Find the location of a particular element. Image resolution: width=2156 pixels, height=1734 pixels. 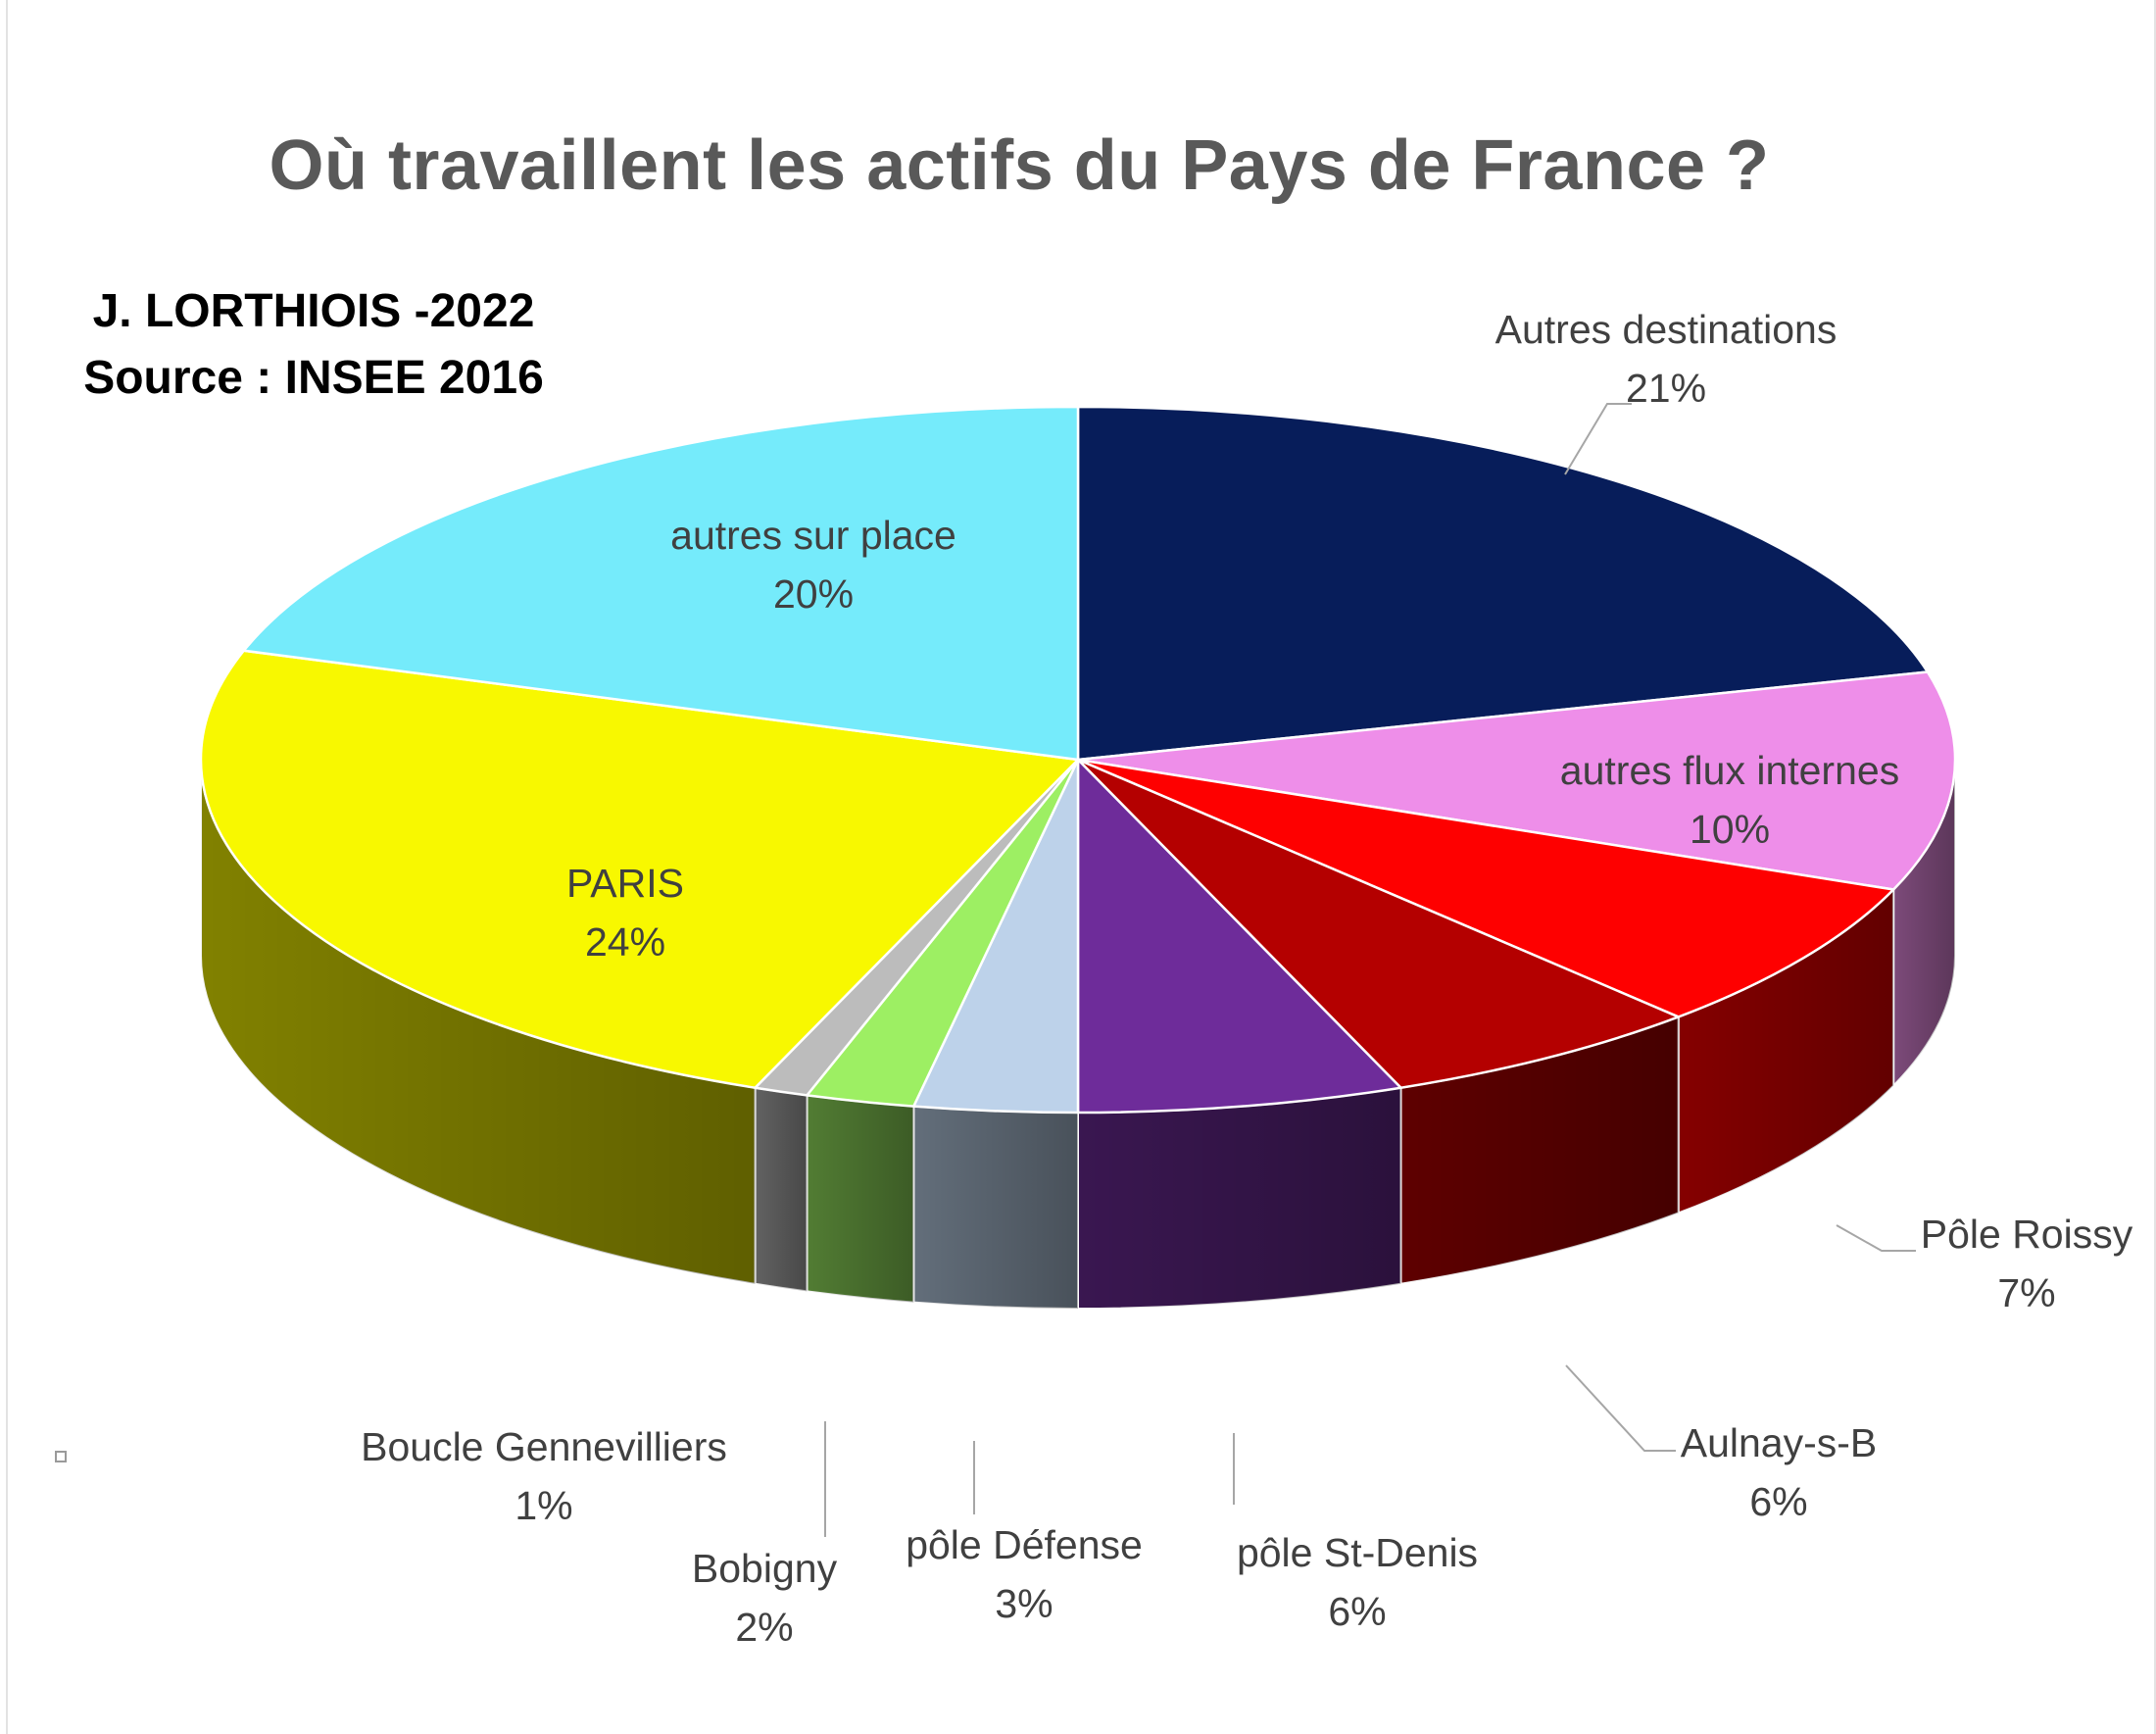

leader-line-pole-roissy is located at coordinates (1876, 1238).